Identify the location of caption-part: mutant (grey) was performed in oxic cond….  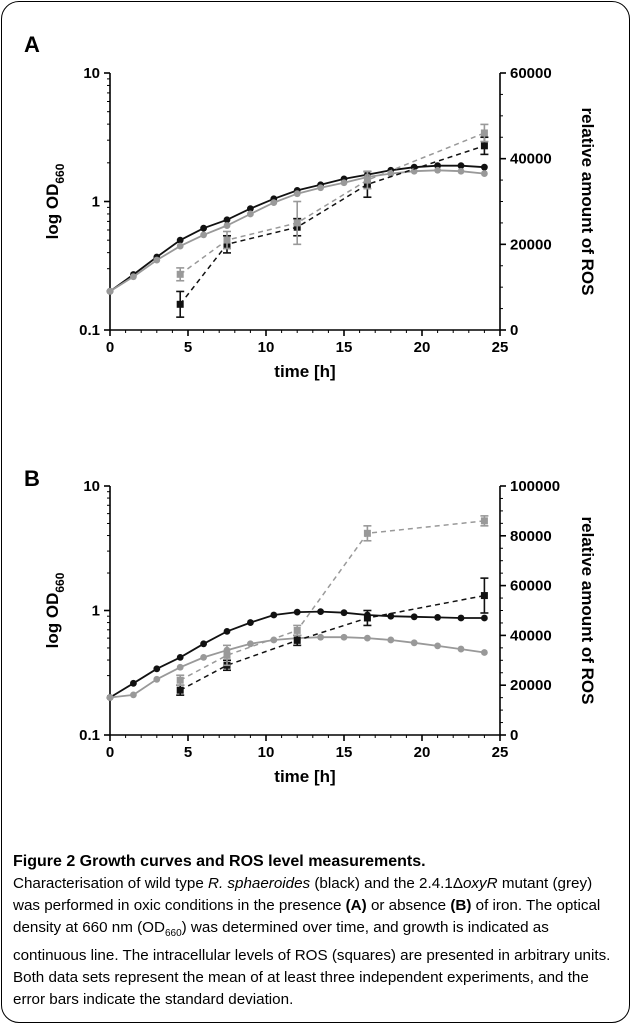
(303, 894).